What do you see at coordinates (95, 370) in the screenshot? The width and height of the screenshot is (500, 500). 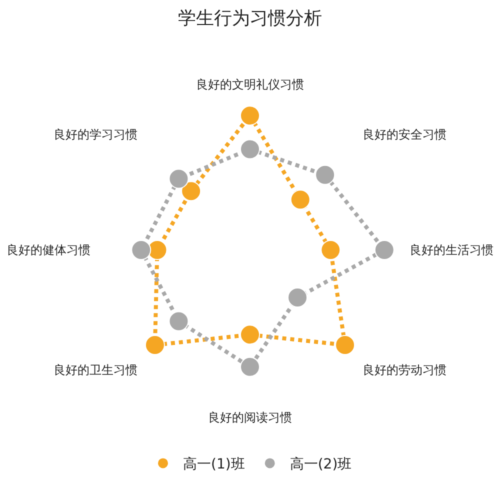 I see `spoke-label: 良好的卫生习惯` at bounding box center [95, 370].